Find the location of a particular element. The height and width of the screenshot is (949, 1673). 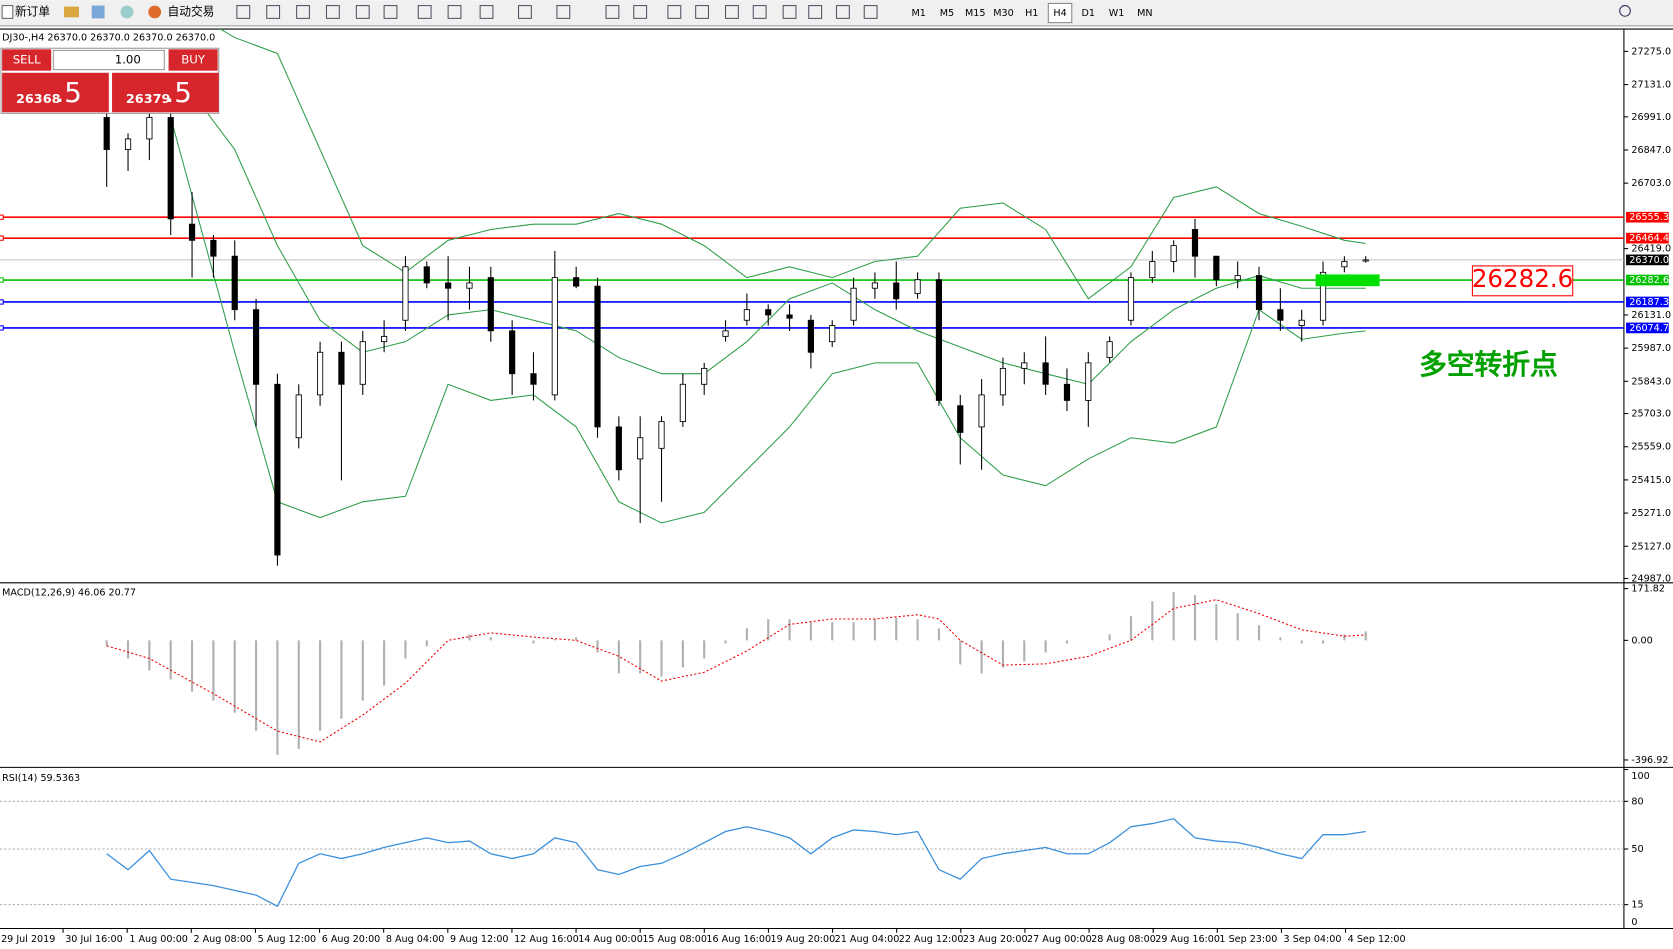

x-tick-label: 19 Aug 20:00 is located at coordinates (803, 939).